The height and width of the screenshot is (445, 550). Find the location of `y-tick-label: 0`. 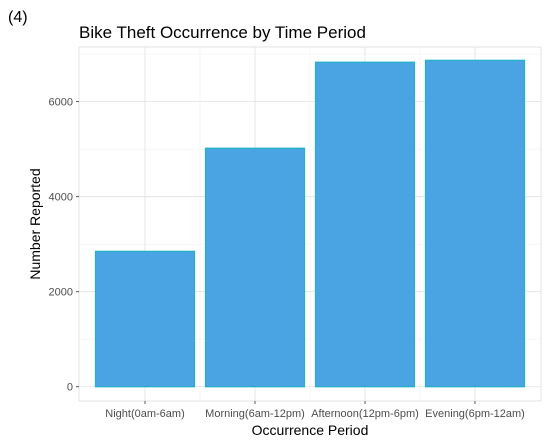

y-tick-label: 0 is located at coordinates (70, 388).